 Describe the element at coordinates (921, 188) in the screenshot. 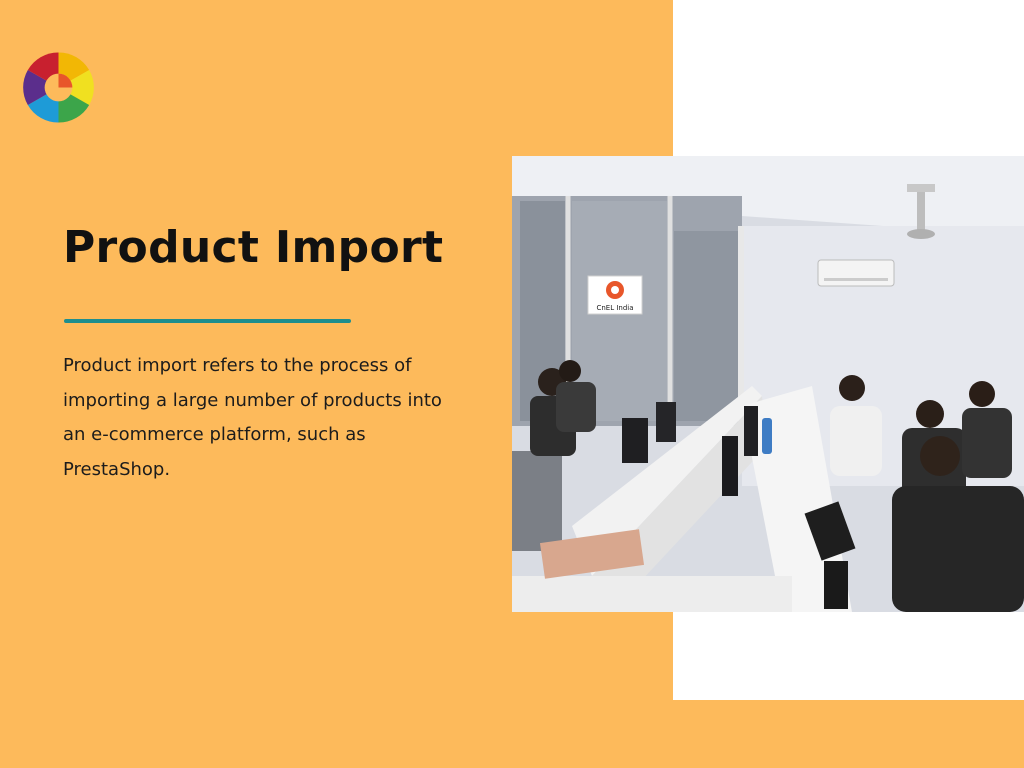

I see `ceiling-fan-icon` at that location.